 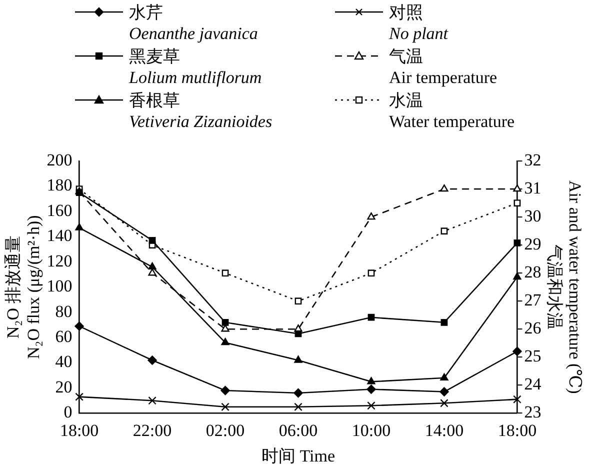 I want to click on y-tick-label: 200, so click(x=59, y=160).